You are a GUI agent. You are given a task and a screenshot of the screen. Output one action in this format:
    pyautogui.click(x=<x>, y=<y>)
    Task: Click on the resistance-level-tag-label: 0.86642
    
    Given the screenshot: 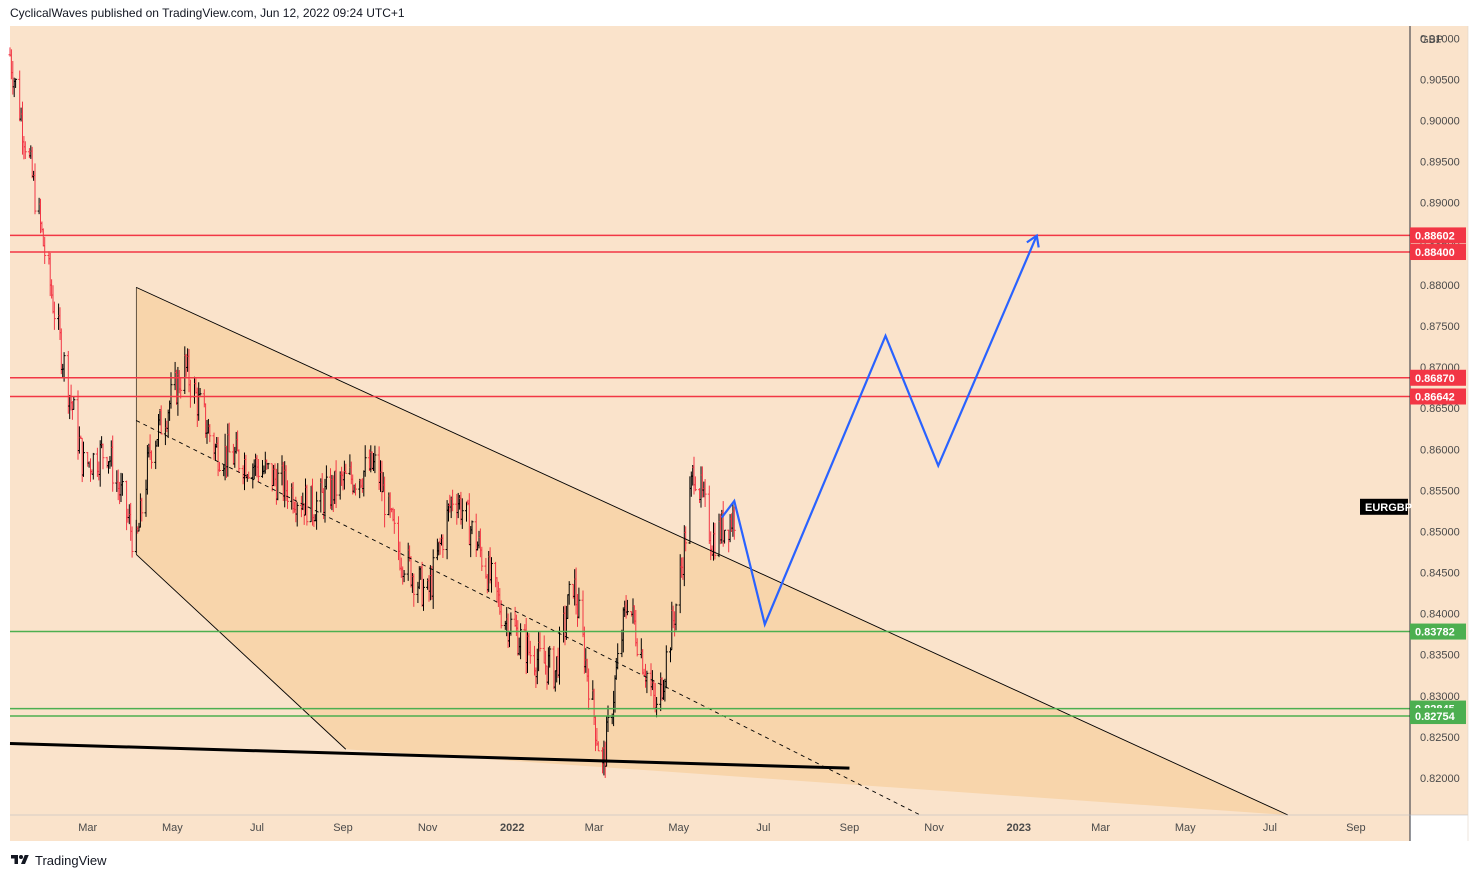 What is the action you would take?
    pyautogui.click(x=1435, y=398)
    